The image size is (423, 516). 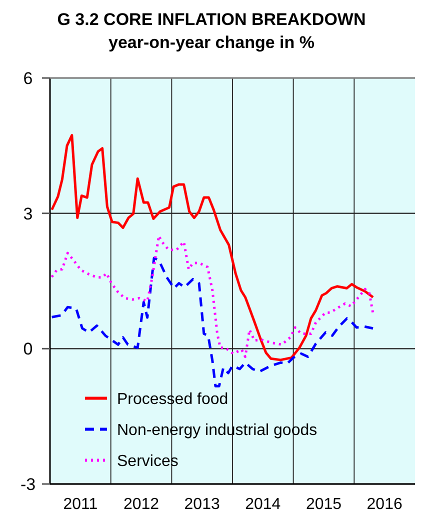 I want to click on chart-title: G 3.2 CORE INFLATION BREAKDOWN, so click(x=211, y=19).